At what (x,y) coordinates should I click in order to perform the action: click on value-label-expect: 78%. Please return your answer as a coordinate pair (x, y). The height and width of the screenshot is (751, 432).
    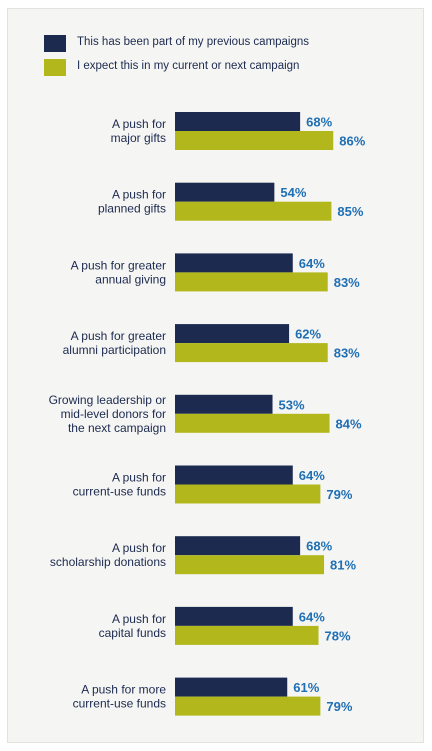
    Looking at the image, I should click on (338, 635).